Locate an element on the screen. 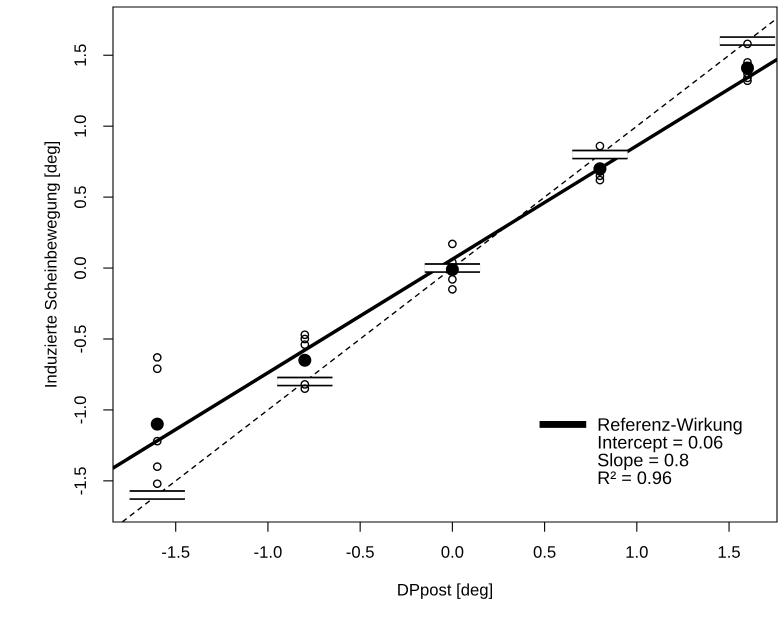 Image resolution: width=778 pixels, height=629 pixels. annotation: Slope = 0.8 is located at coordinates (643, 461).